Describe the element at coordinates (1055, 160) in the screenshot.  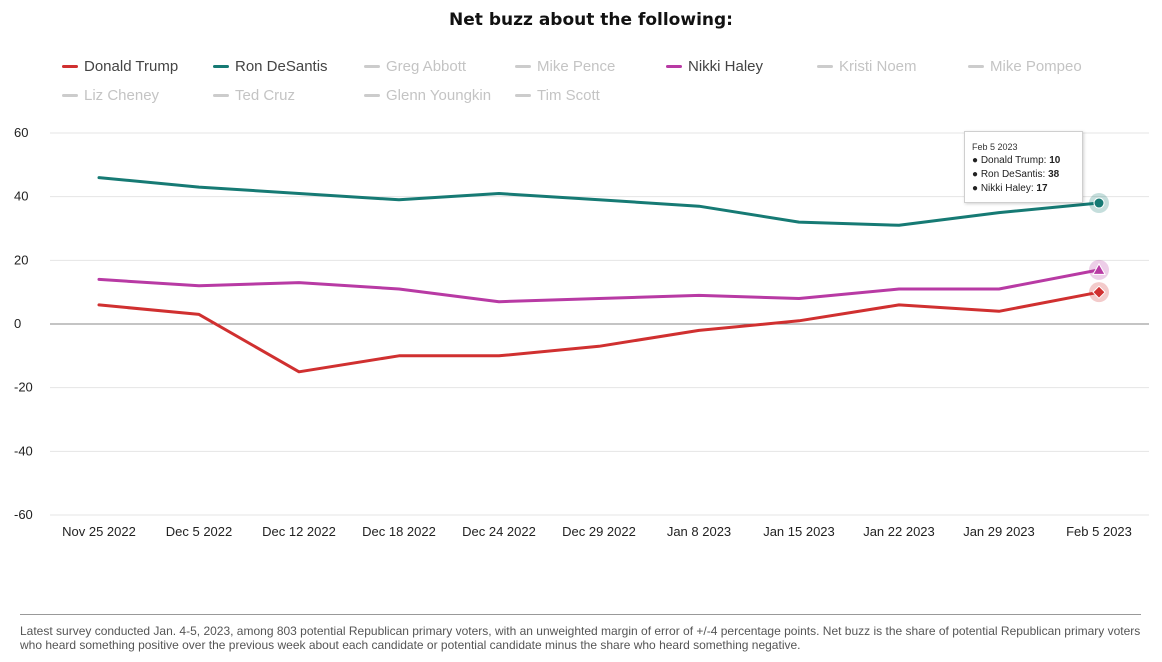
I see `tooltip-value: 10` at that location.